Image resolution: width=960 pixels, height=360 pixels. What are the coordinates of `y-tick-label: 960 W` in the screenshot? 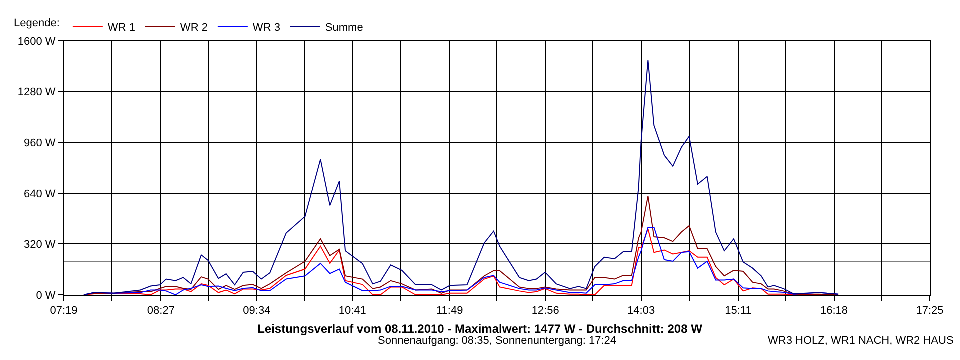 It's located at (40, 143).